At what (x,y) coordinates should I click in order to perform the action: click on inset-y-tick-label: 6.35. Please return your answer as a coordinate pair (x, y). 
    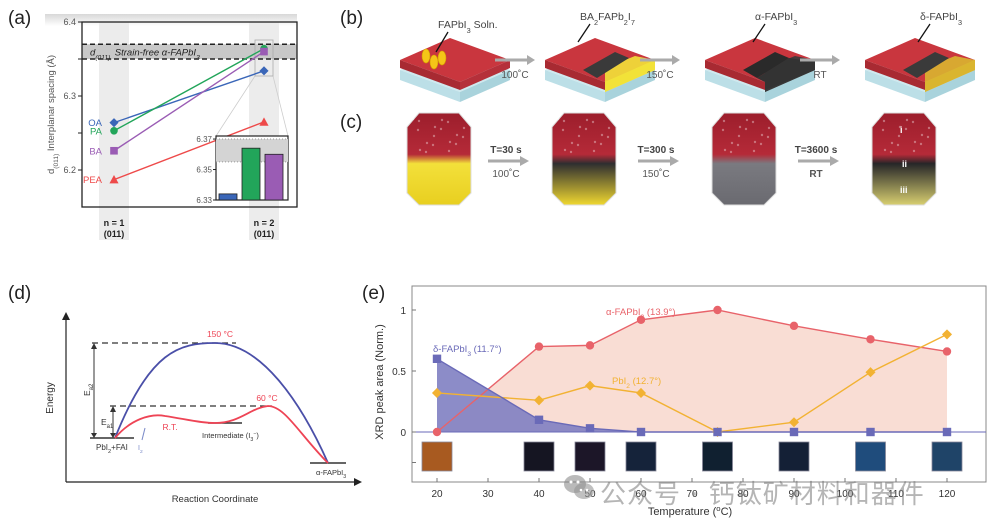
    Looking at the image, I should click on (204, 170).